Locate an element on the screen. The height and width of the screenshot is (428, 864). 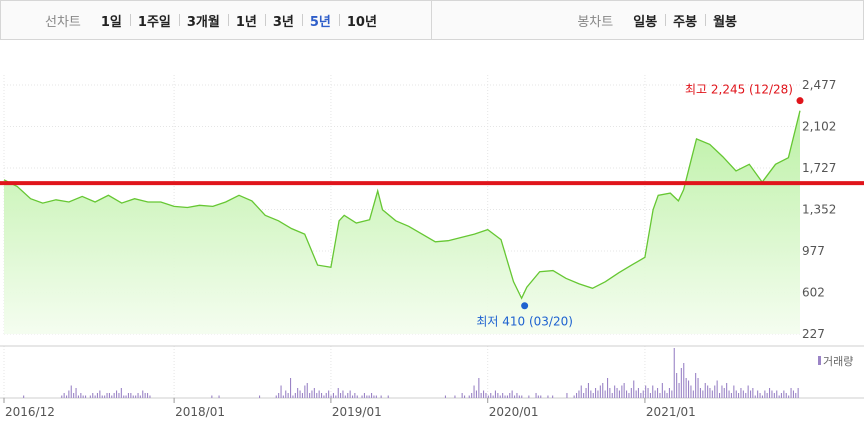
y-tick-label: 1,352 is located at coordinates (819, 210).